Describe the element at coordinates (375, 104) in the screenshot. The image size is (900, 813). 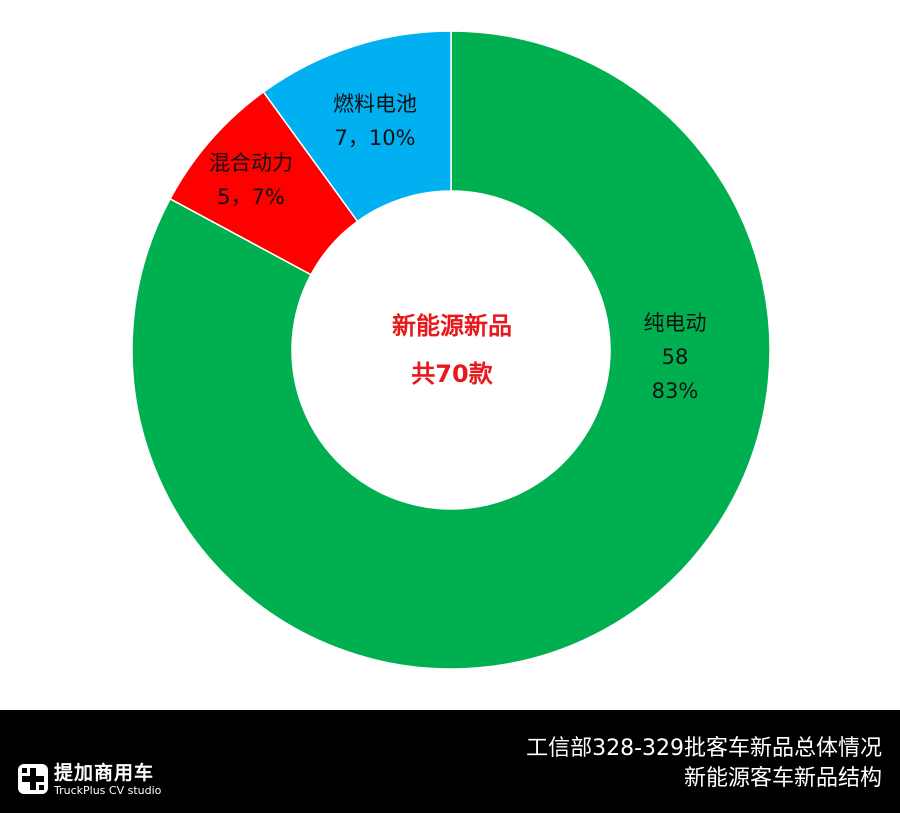
I see `slice-label-fcv-name: 燃料电池` at that location.